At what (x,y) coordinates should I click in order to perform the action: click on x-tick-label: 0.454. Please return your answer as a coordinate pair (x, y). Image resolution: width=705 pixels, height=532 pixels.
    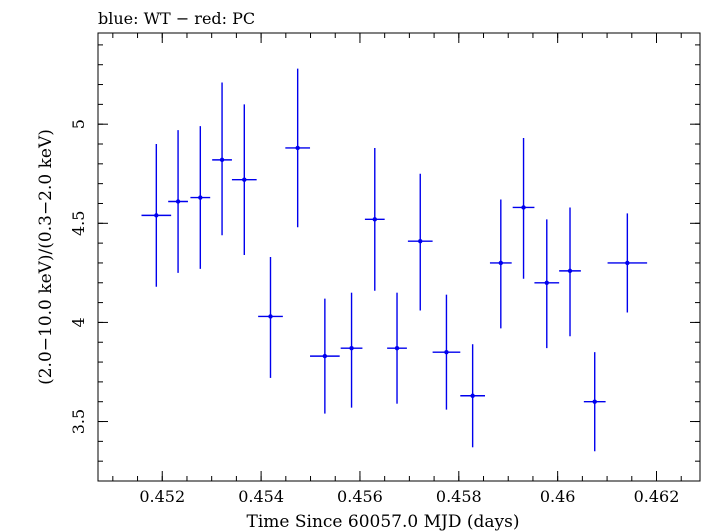
    Looking at the image, I should click on (261, 496).